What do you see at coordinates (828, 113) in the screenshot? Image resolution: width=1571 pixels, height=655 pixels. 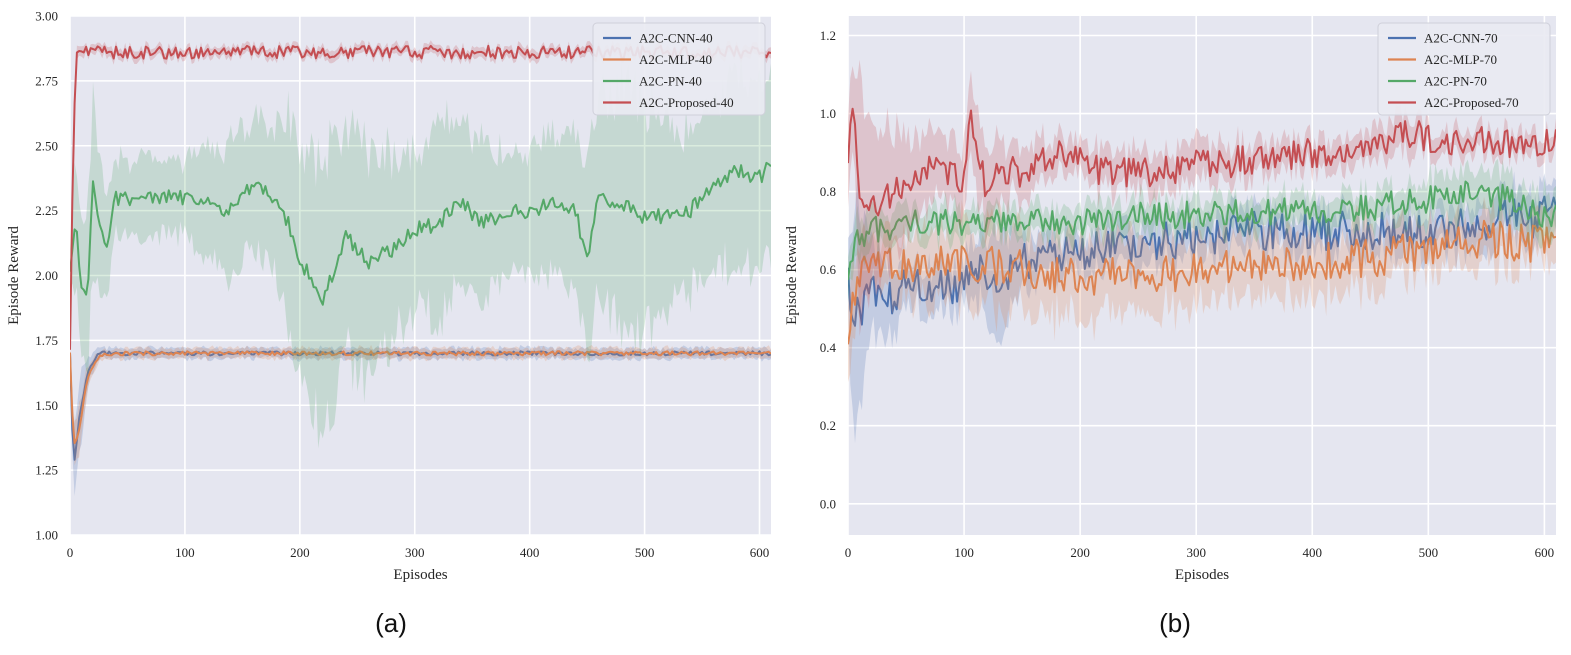 I see `y-tick-label: 1.0` at bounding box center [828, 113].